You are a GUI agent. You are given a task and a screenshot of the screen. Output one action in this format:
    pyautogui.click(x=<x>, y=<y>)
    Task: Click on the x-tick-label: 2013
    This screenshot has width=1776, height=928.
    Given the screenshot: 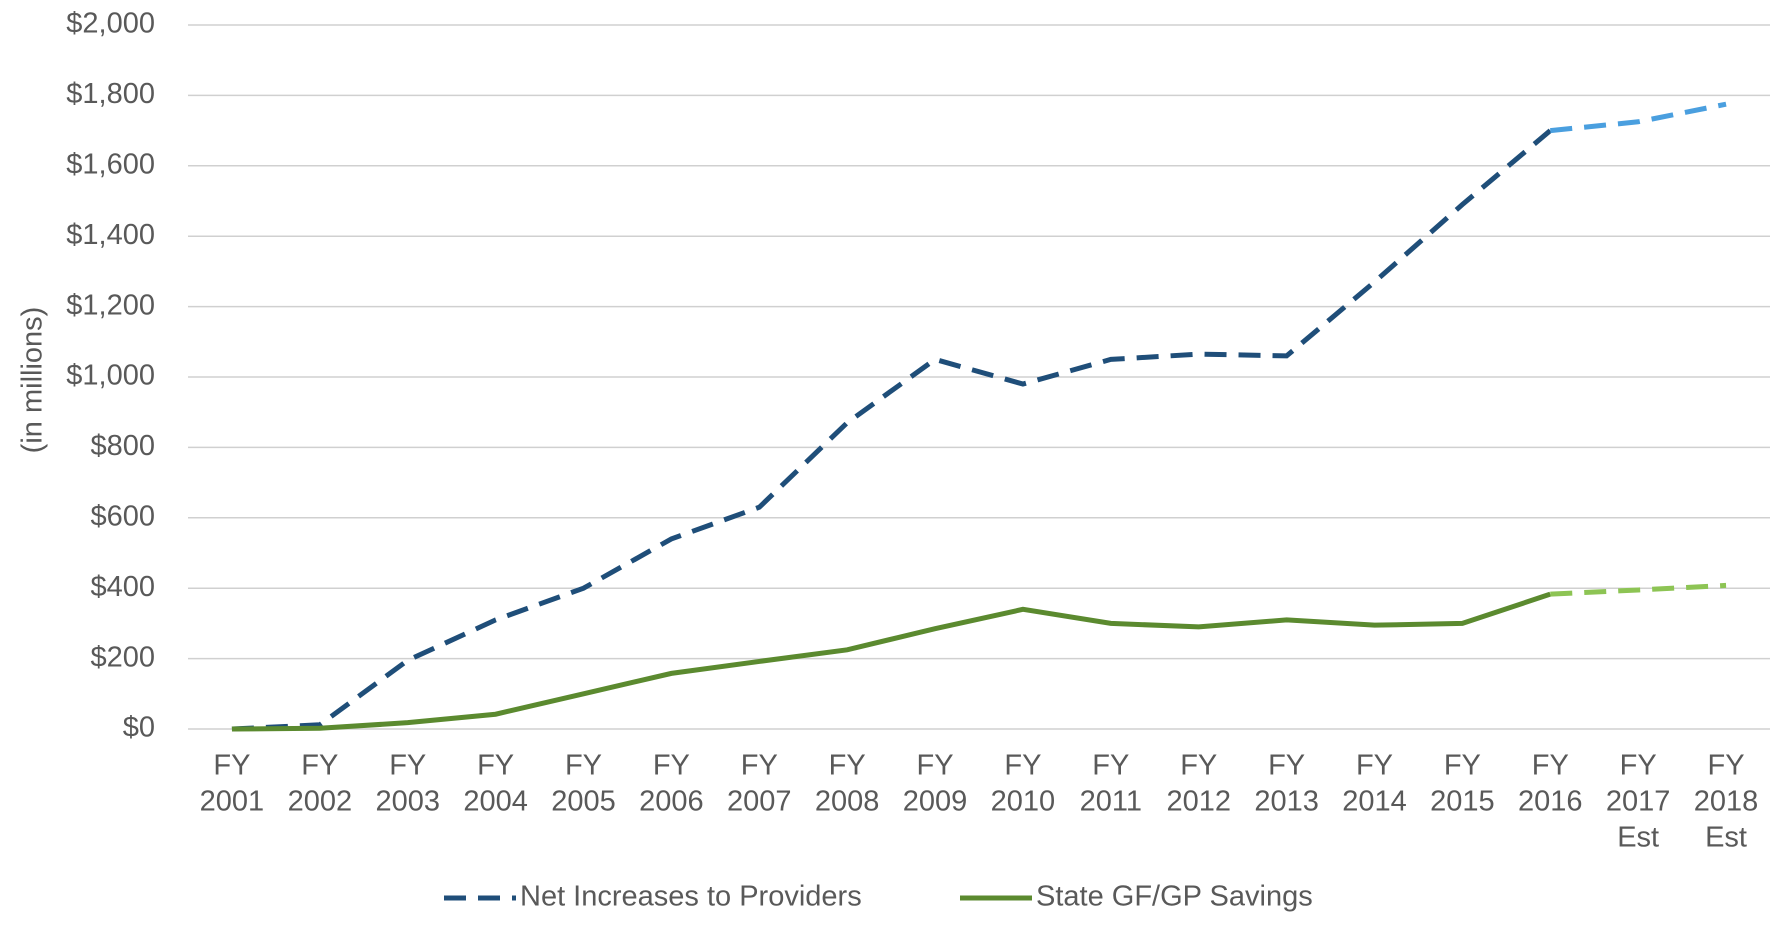 What is the action you would take?
    pyautogui.click(x=1286, y=802)
    